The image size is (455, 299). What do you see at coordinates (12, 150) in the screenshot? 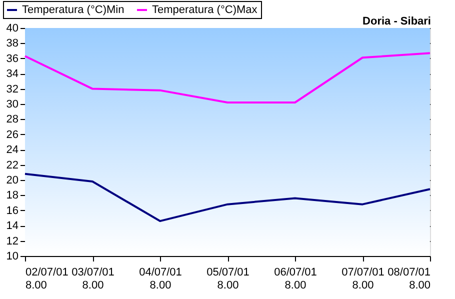
I see `y-tick-label: 24` at bounding box center [12, 150].